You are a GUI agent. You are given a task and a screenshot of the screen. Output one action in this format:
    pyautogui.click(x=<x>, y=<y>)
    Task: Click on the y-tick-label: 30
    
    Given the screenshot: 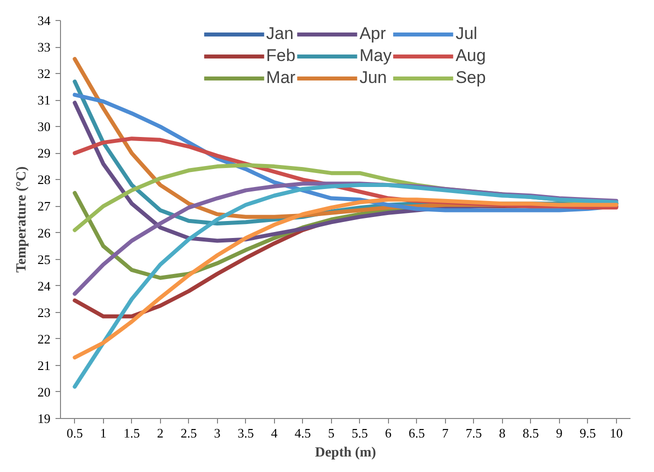 What is the action you would take?
    pyautogui.click(x=44, y=126)
    